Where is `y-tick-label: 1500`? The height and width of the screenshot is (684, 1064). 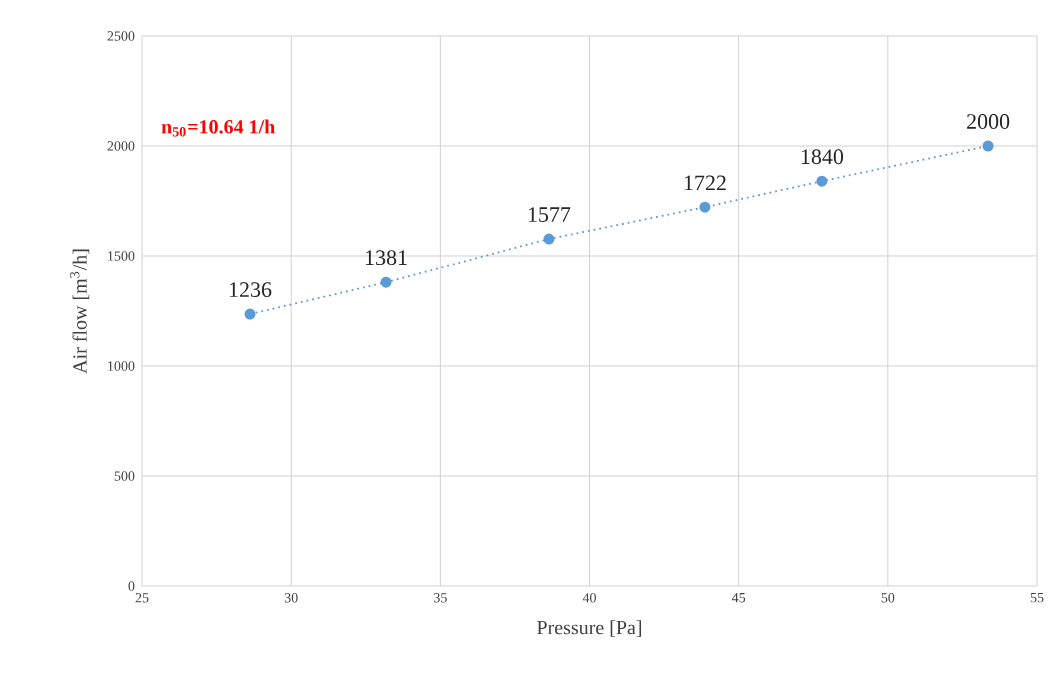 y-tick-label: 1500 is located at coordinates (121, 256).